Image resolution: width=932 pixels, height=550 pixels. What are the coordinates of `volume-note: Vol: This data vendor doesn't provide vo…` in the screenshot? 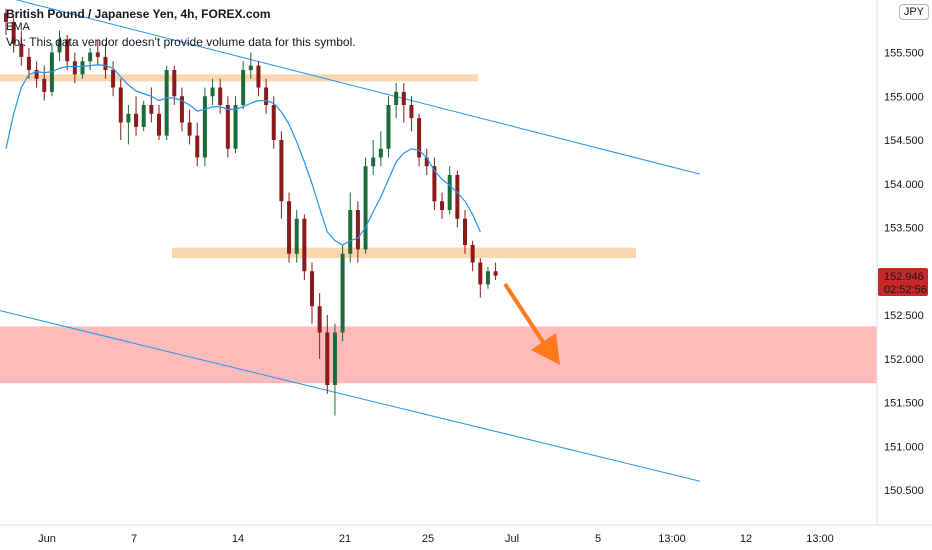 It's located at (181, 42).